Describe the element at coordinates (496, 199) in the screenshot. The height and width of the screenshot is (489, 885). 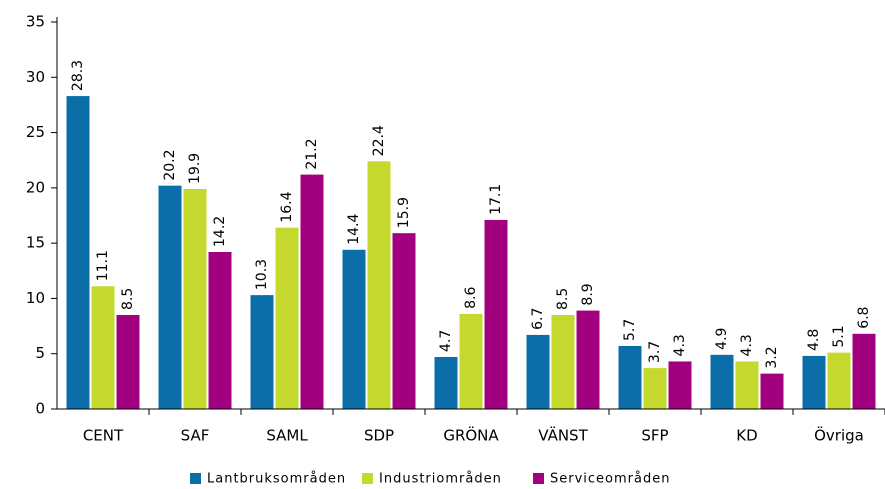
I see `data-label: 17.1` at that location.